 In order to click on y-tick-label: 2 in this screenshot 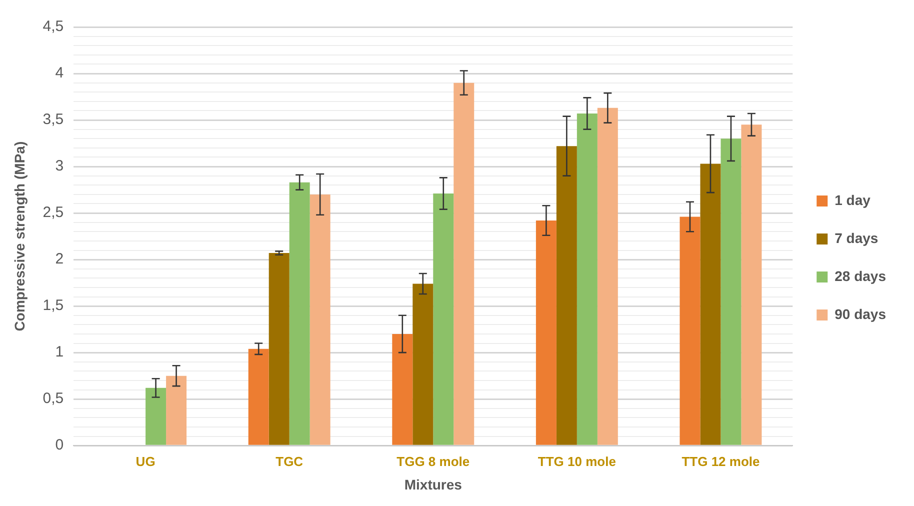, I will do `click(59, 259)`.